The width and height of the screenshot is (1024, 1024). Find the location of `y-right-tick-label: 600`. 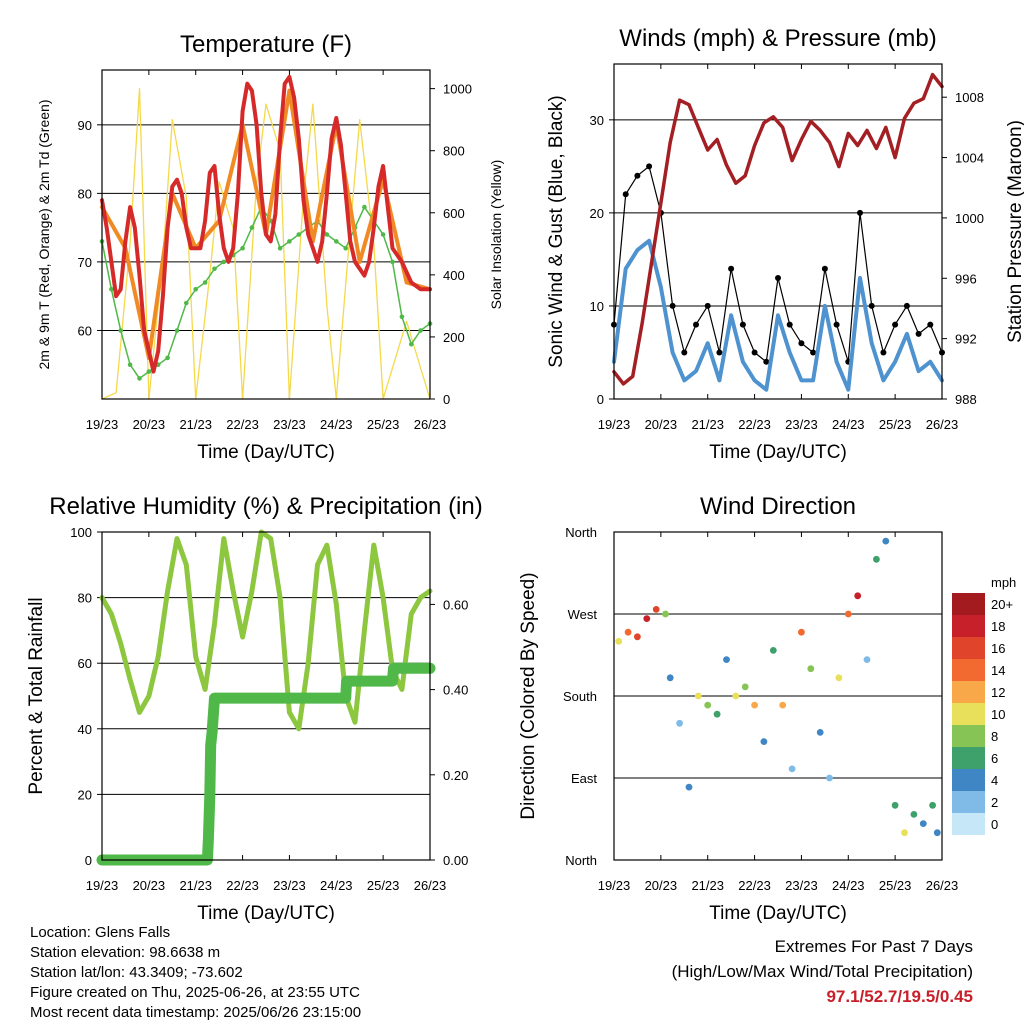

y-right-tick-label: 600 is located at coordinates (454, 213).